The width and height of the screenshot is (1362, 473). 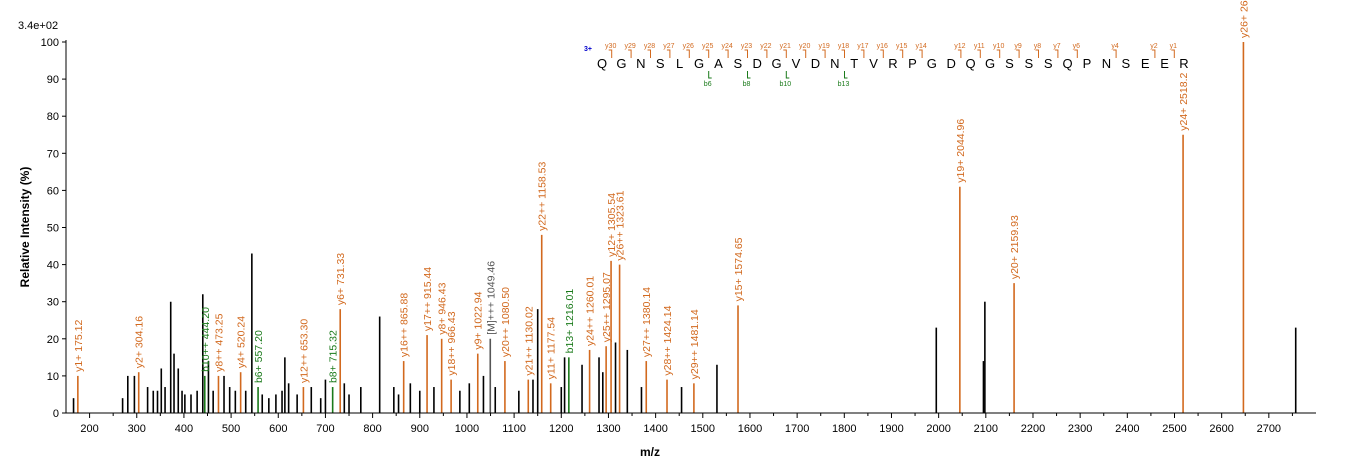 I want to click on sequence-residue: T, so click(x=854, y=63).